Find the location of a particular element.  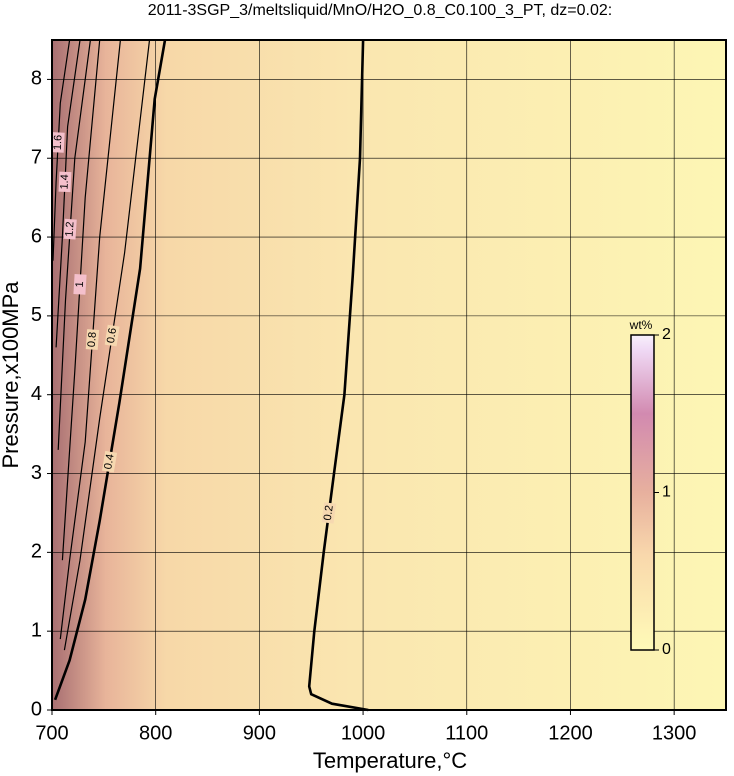

x-axis-label: Temperature,°C is located at coordinates (390, 760).